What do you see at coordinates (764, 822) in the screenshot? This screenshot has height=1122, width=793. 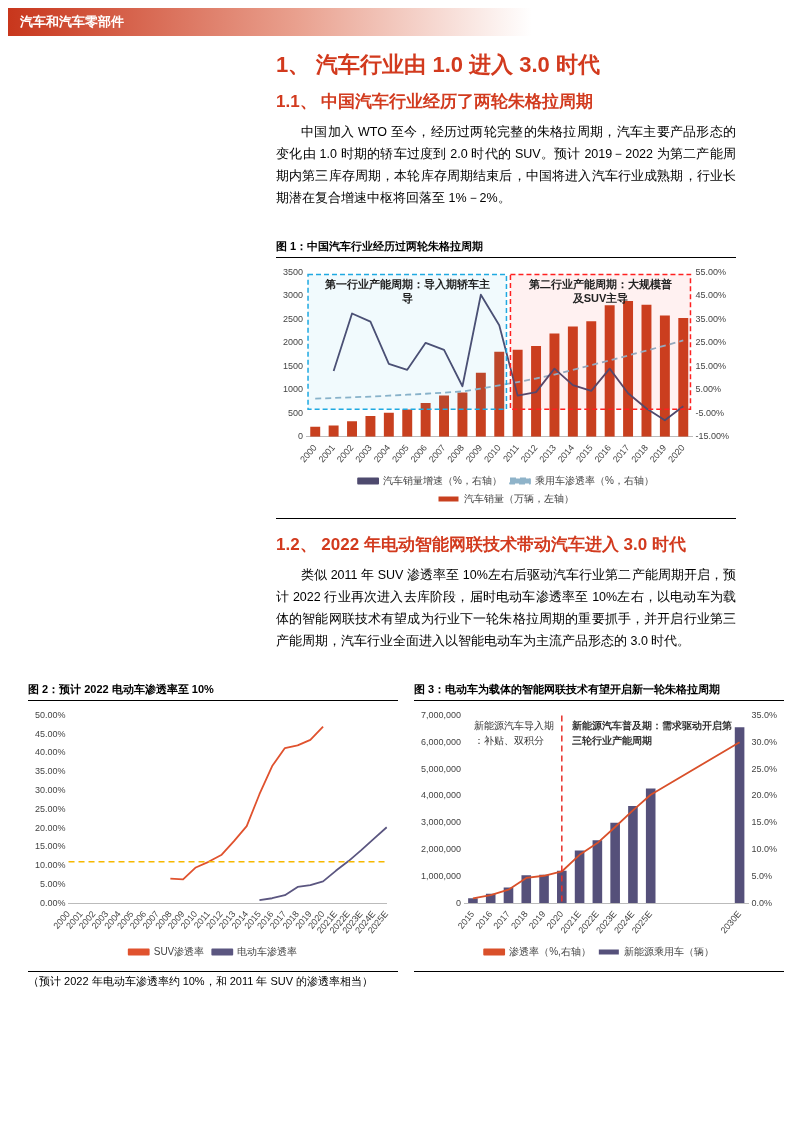 I see `y2-tick-label: 15.0%` at bounding box center [764, 822].